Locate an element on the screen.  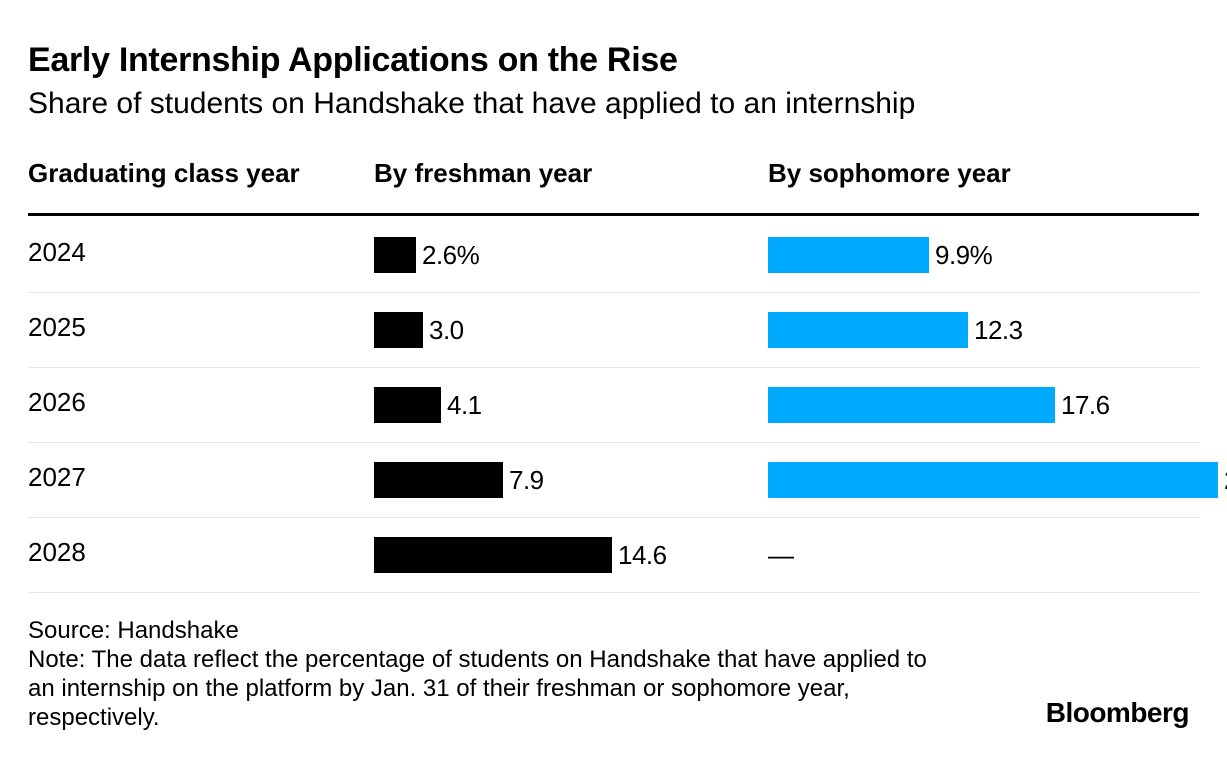
row-year-label: 2028 is located at coordinates (57, 552).